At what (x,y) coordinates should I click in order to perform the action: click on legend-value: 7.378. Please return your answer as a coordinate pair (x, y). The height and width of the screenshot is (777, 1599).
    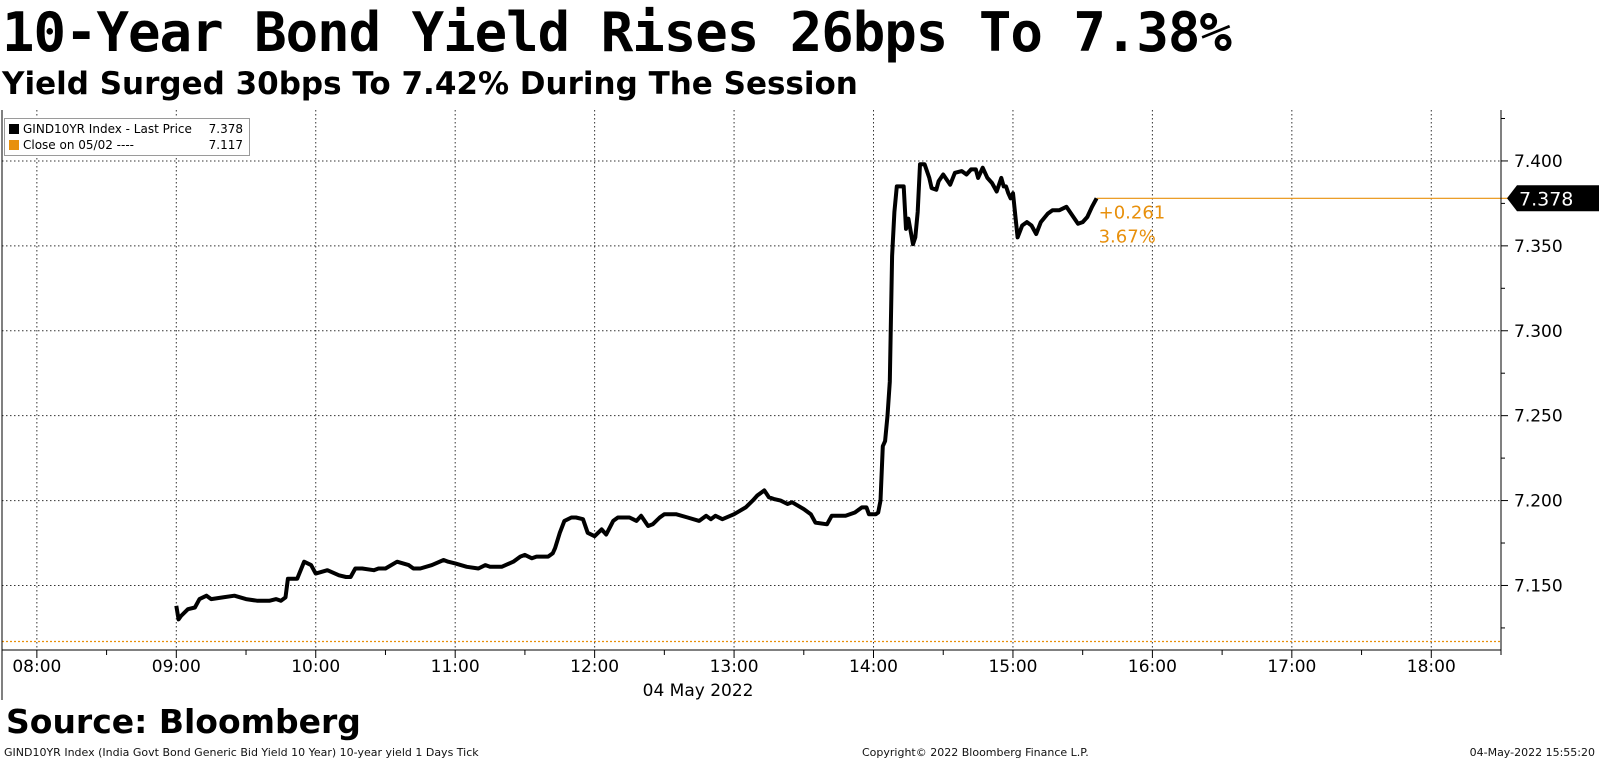
    Looking at the image, I should click on (225, 129).